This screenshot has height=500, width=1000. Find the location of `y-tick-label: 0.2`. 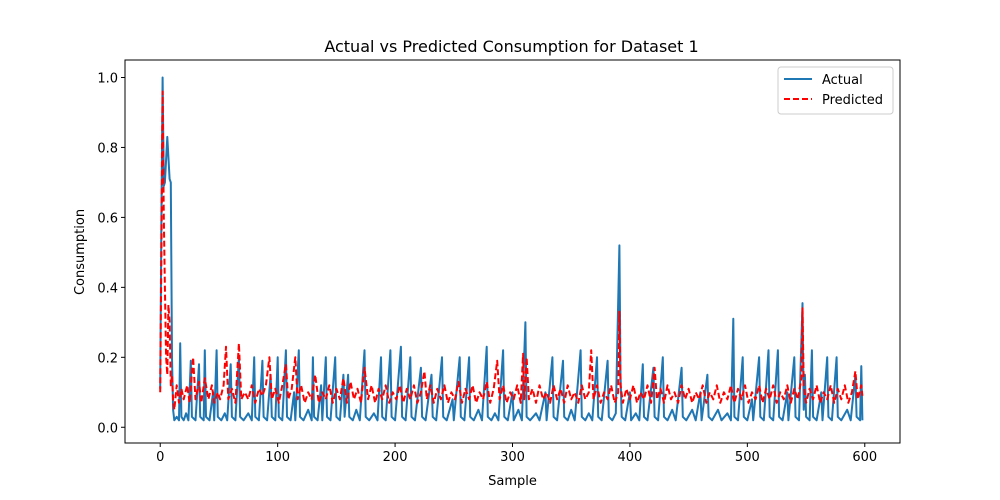

y-tick-label: 0.2 is located at coordinates (107, 358).